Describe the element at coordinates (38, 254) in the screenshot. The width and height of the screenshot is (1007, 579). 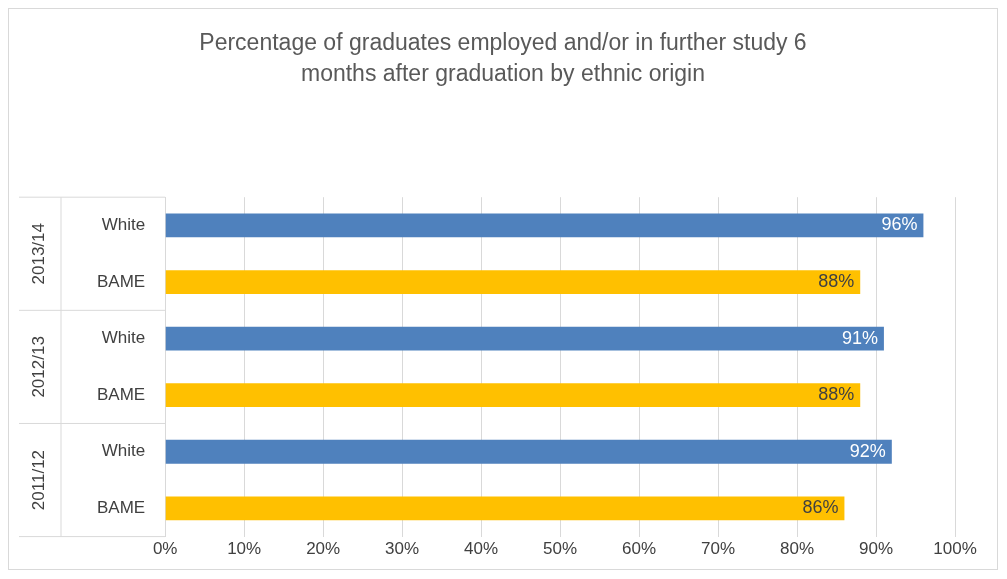
I see `text: 2013/14` at that location.